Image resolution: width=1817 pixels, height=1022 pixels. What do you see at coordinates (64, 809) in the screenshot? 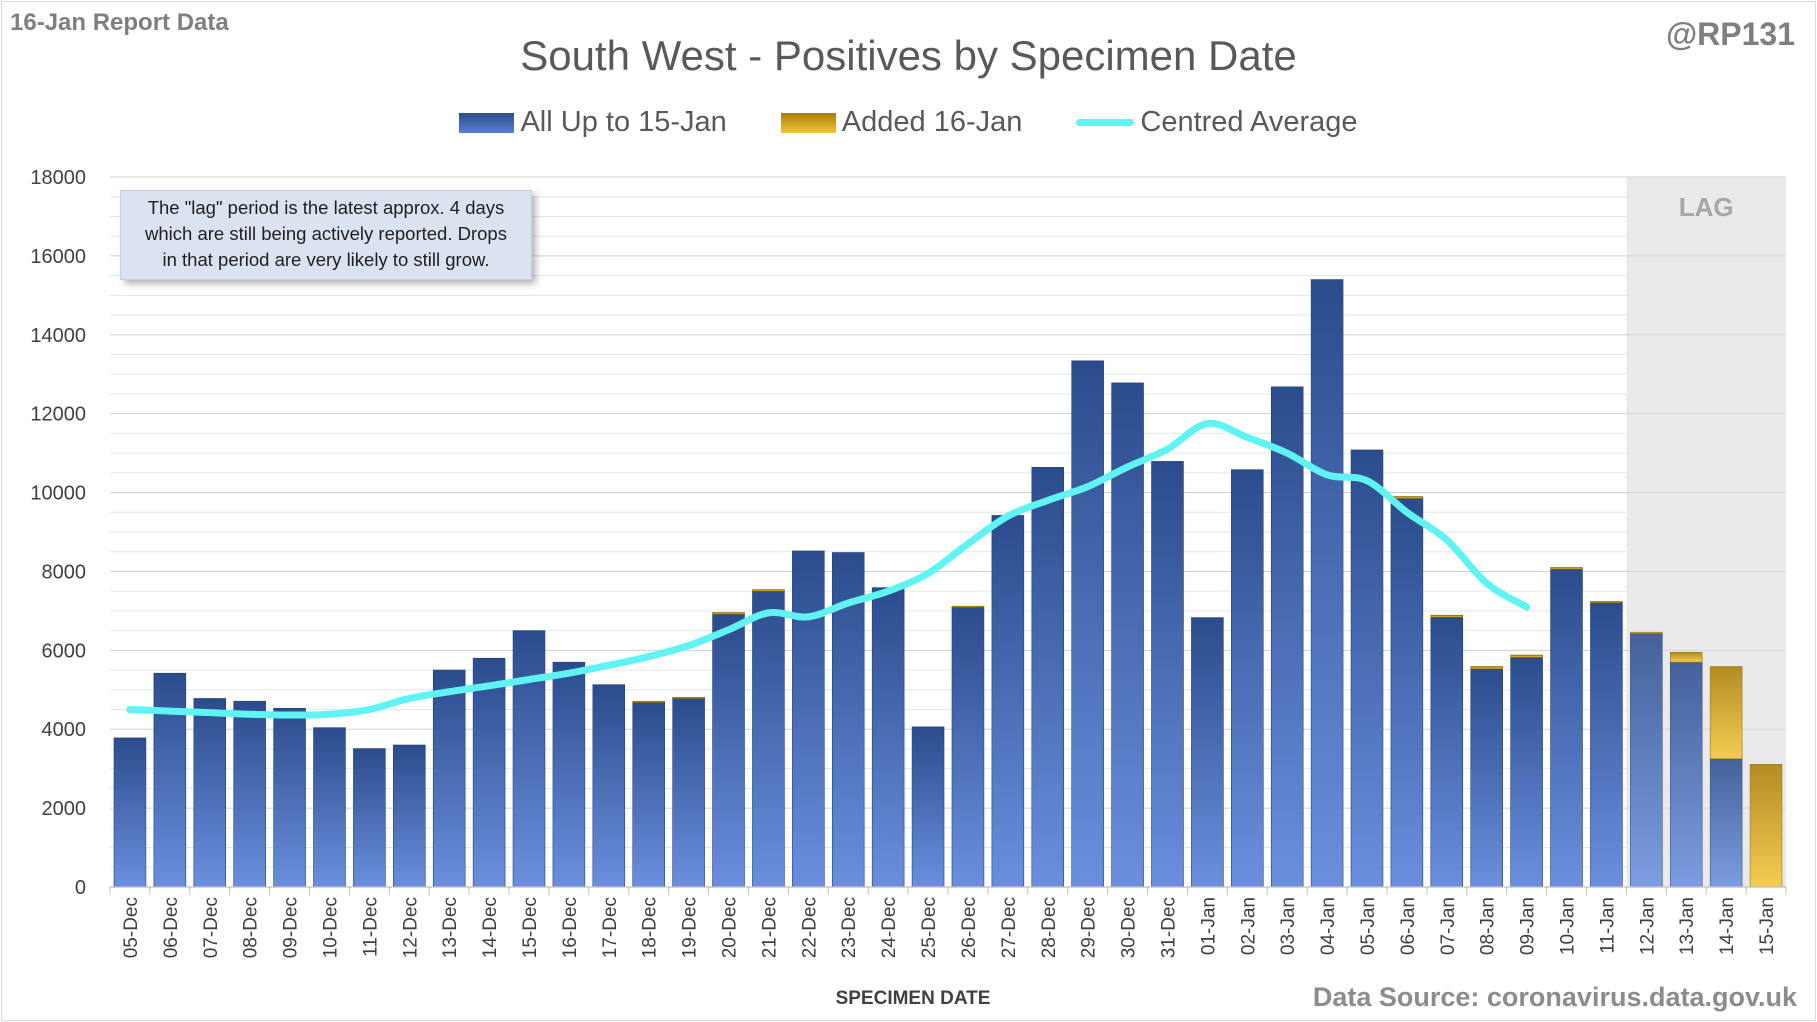
I see `y-tick-label: 2000` at bounding box center [64, 809].